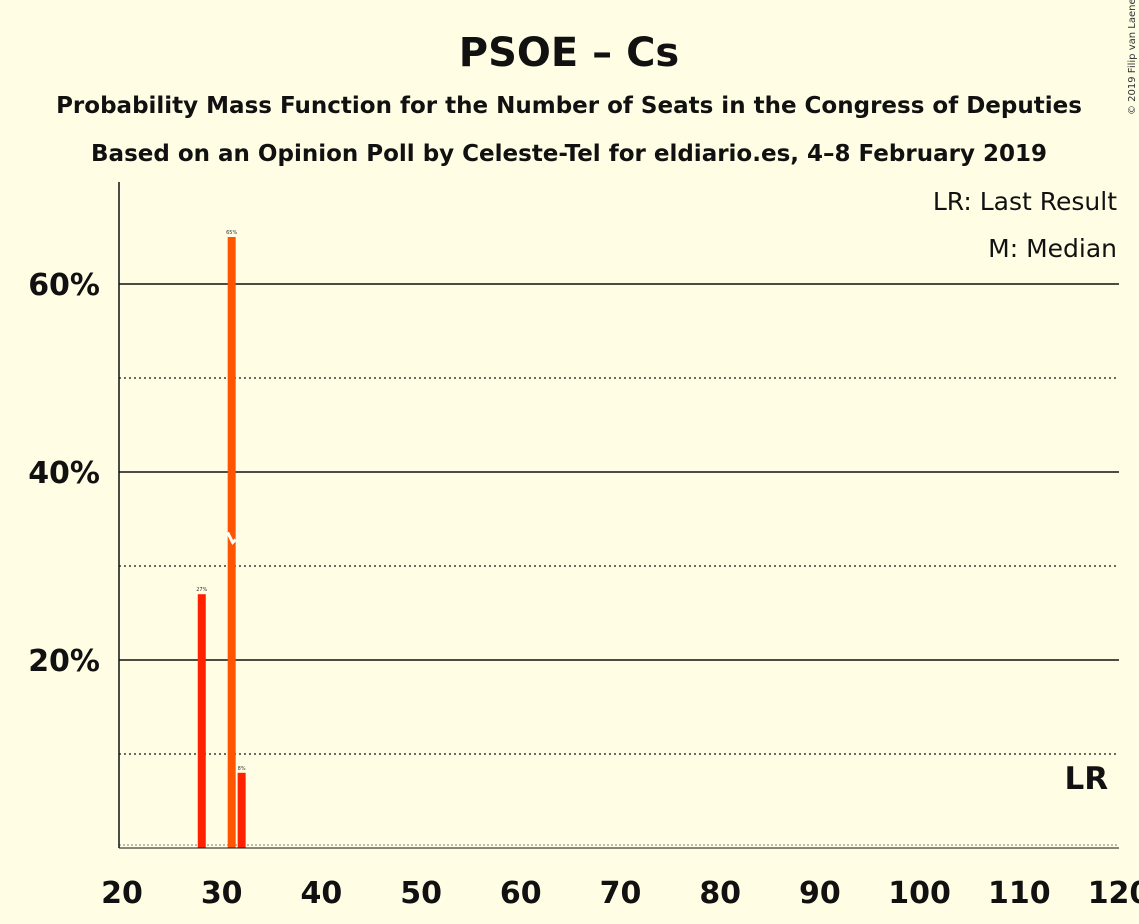  What do you see at coordinates (1113, 893) in the screenshot?
I see `x-tick-120: 120` at bounding box center [1113, 893].